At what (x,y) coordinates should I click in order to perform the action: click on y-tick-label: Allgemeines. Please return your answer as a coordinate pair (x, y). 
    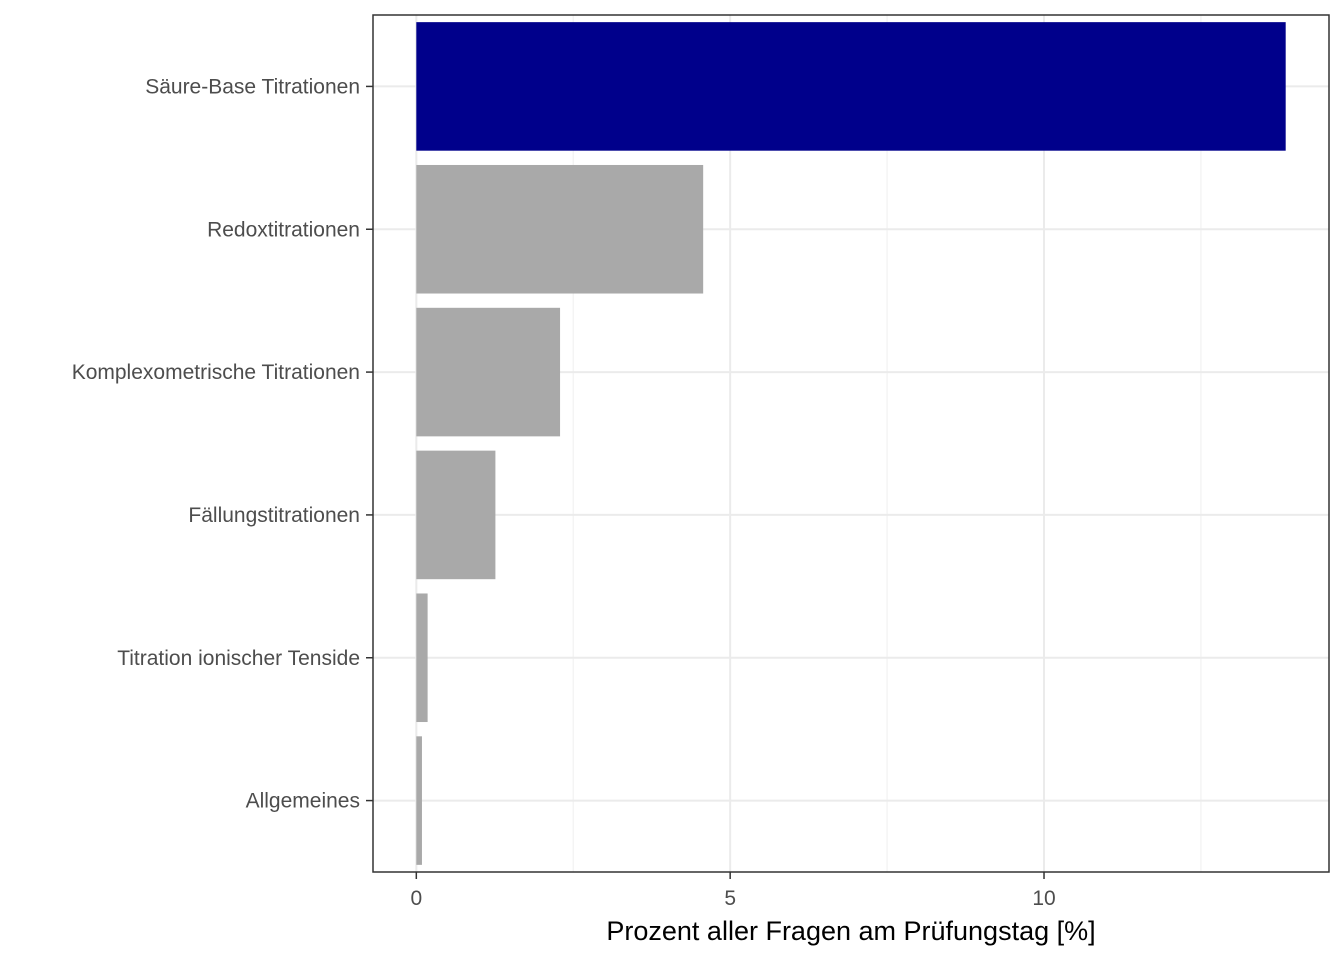
    Looking at the image, I should click on (303, 801).